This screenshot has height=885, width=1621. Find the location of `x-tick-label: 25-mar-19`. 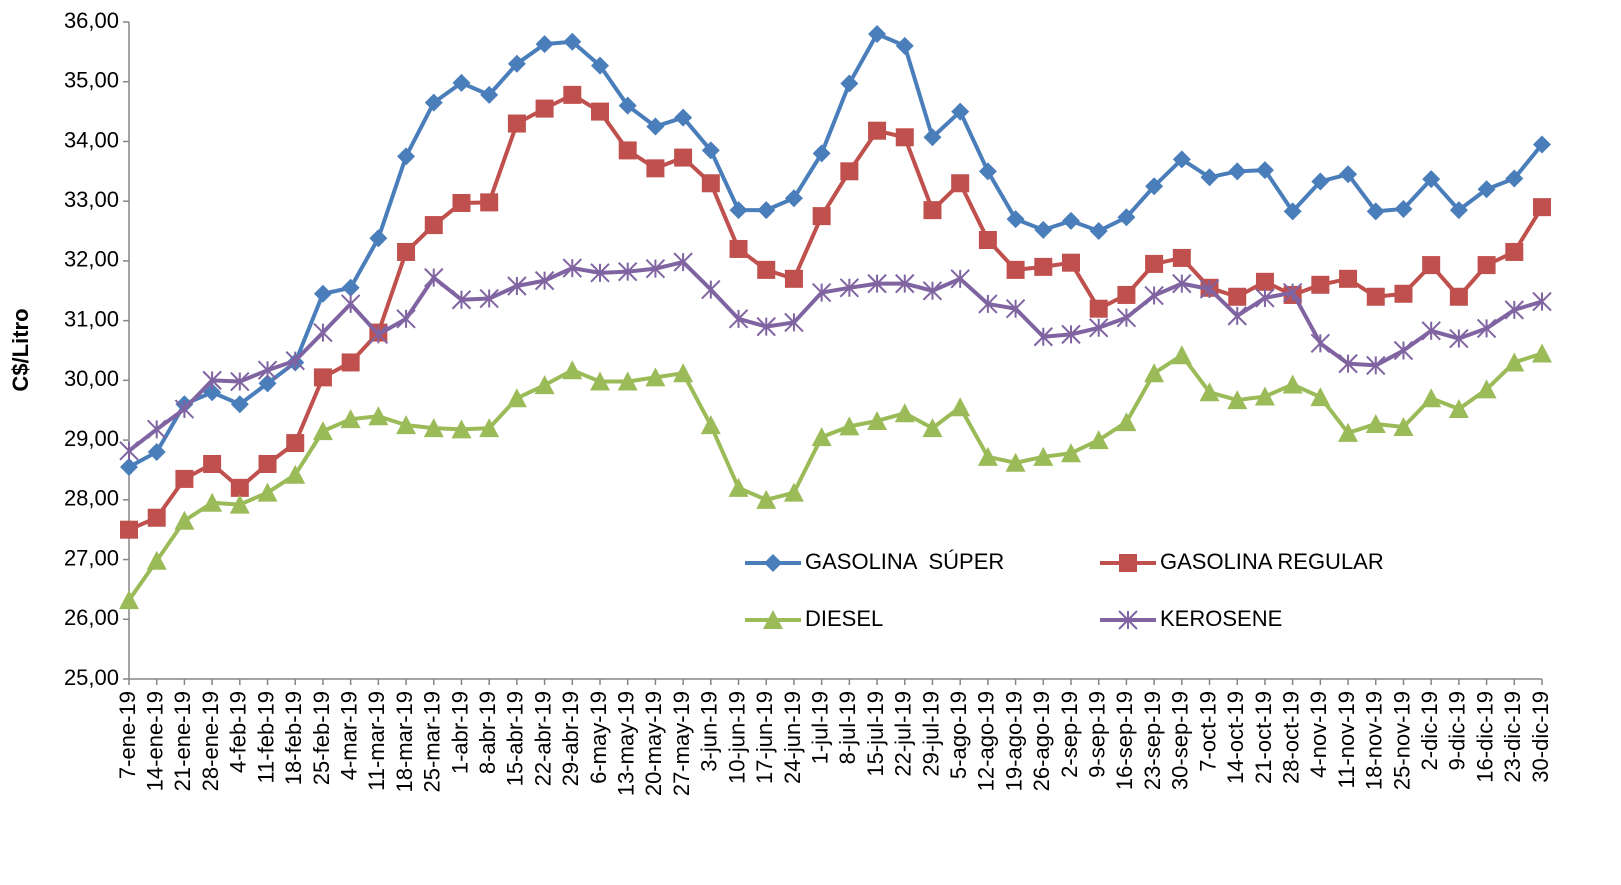

x-tick-label: 25-mar-19 is located at coordinates (432, 741).